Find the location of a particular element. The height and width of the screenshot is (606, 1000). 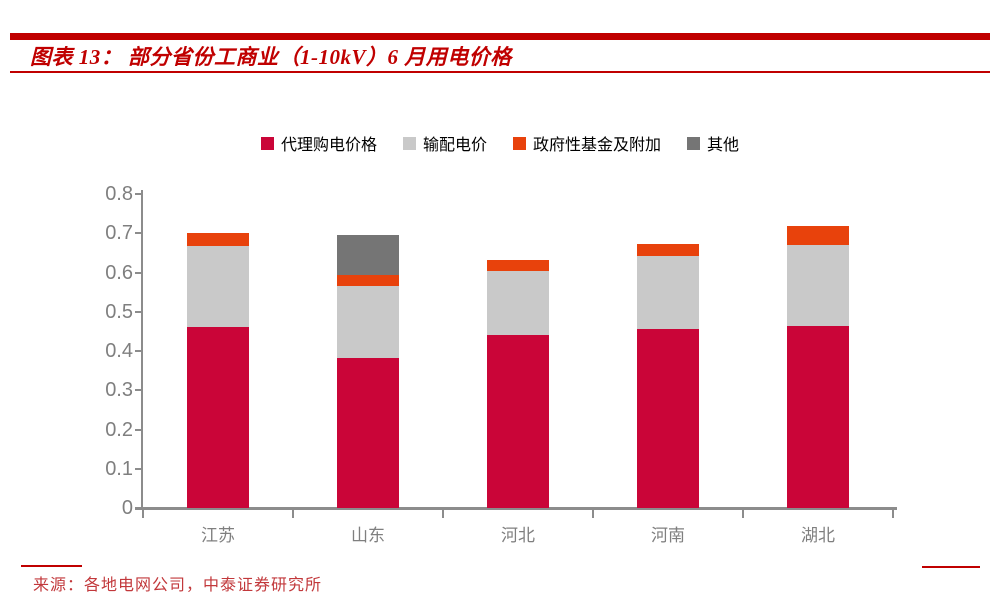

y-tick-label: 0.6 is located at coordinates (119, 272).